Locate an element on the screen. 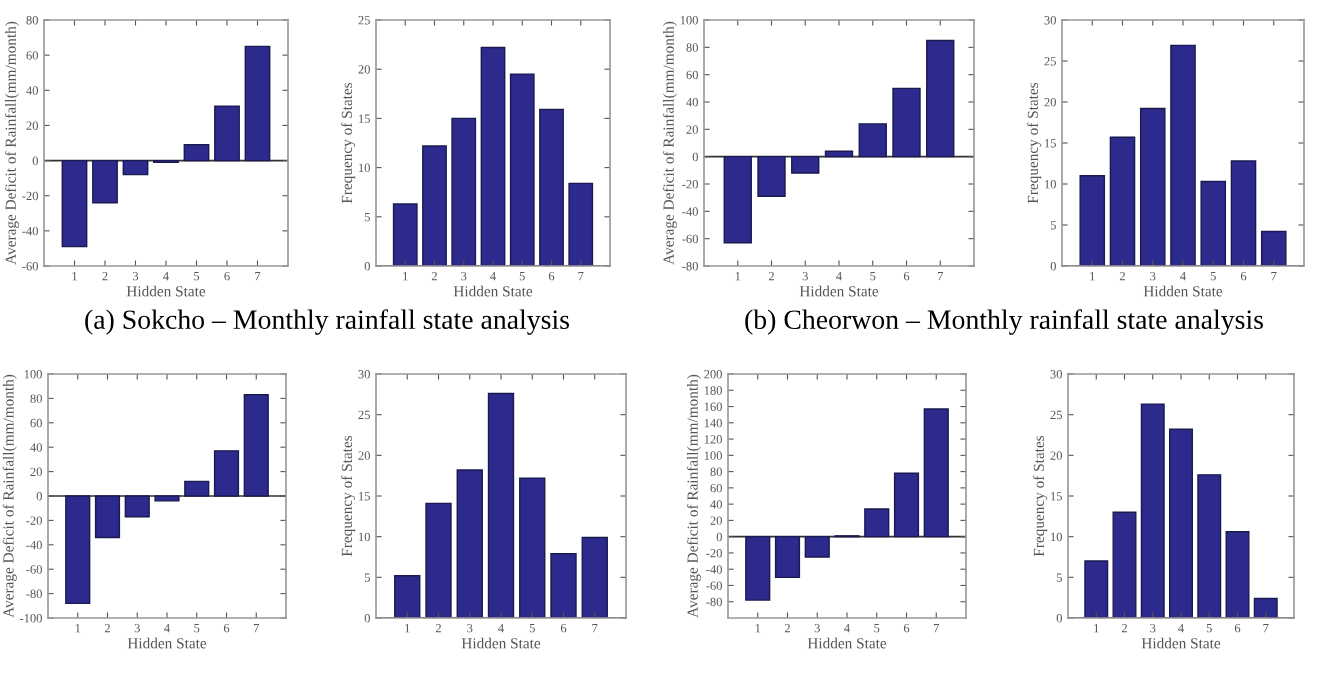 The height and width of the screenshot is (676, 1322). text: (b) Cheorwon – Monthly rainfall state analysis is located at coordinates (1004, 322).